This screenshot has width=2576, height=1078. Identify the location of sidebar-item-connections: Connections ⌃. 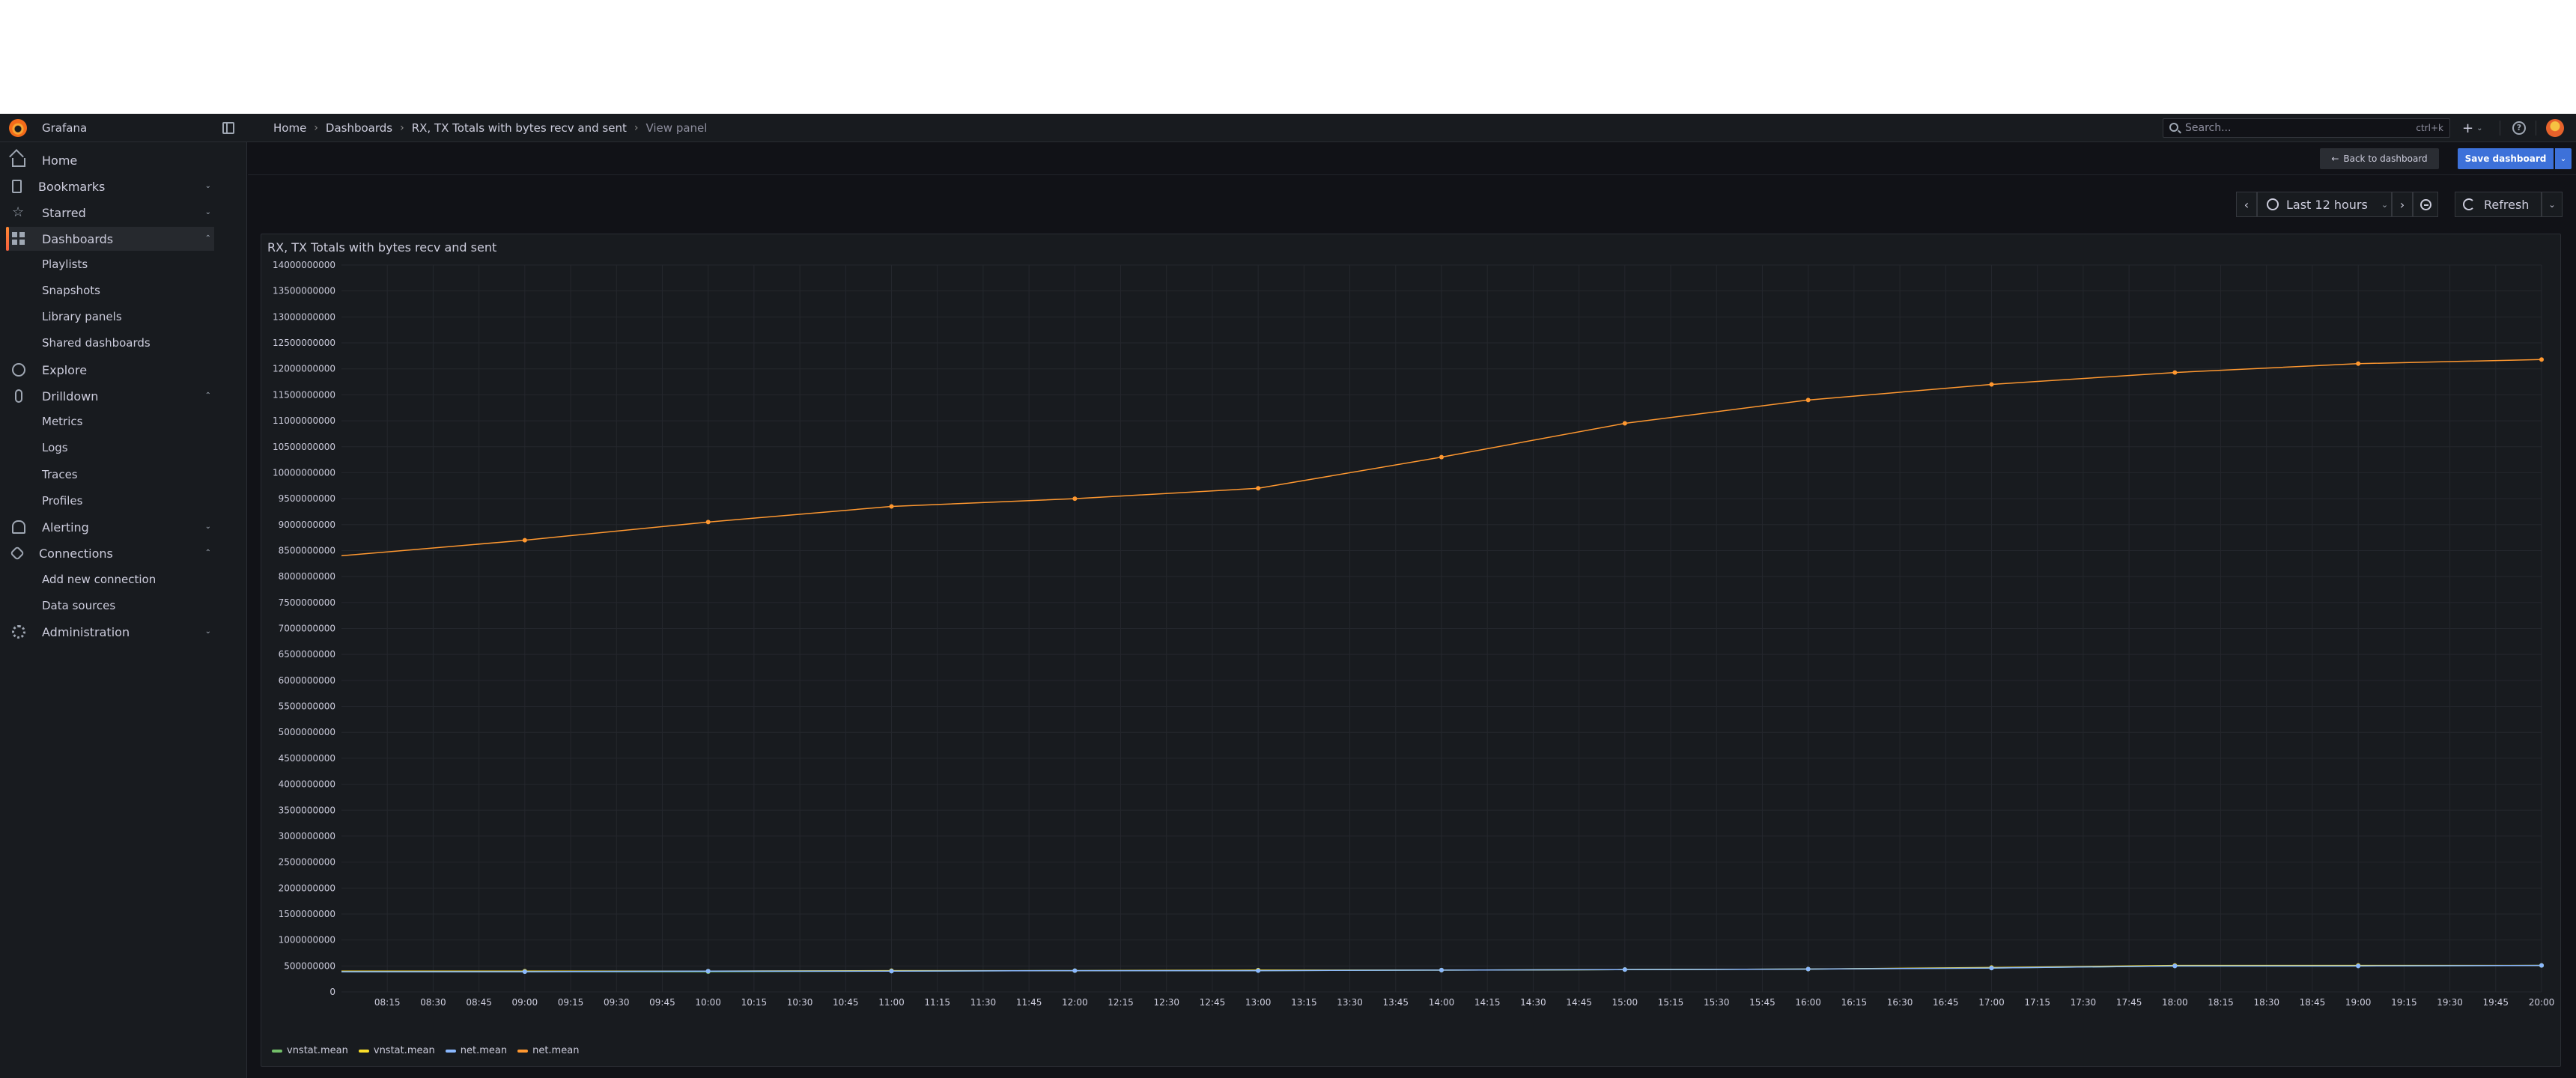
(110, 553).